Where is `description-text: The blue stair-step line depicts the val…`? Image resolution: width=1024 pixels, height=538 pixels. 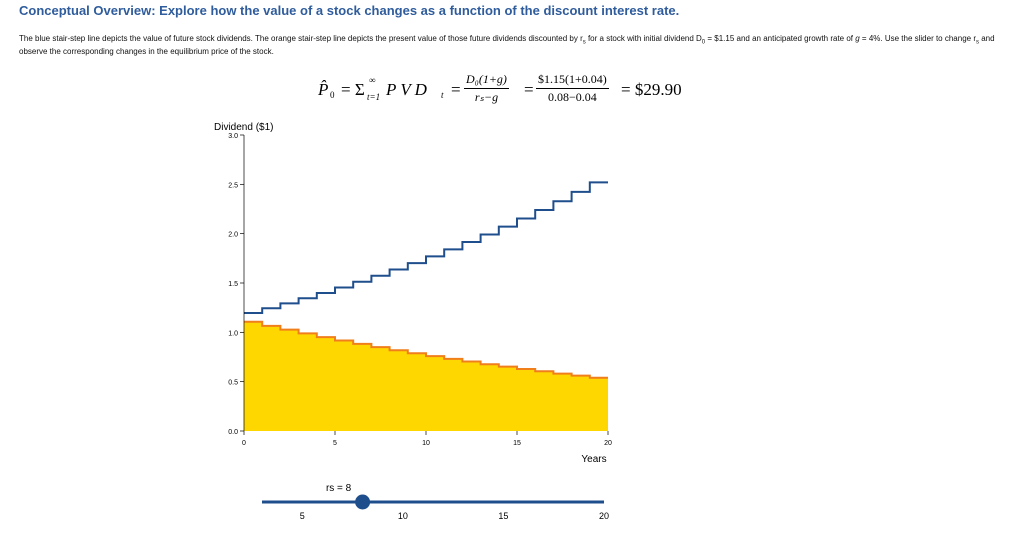
description-text: The blue stair-step line depicts the val… is located at coordinates (301, 38).